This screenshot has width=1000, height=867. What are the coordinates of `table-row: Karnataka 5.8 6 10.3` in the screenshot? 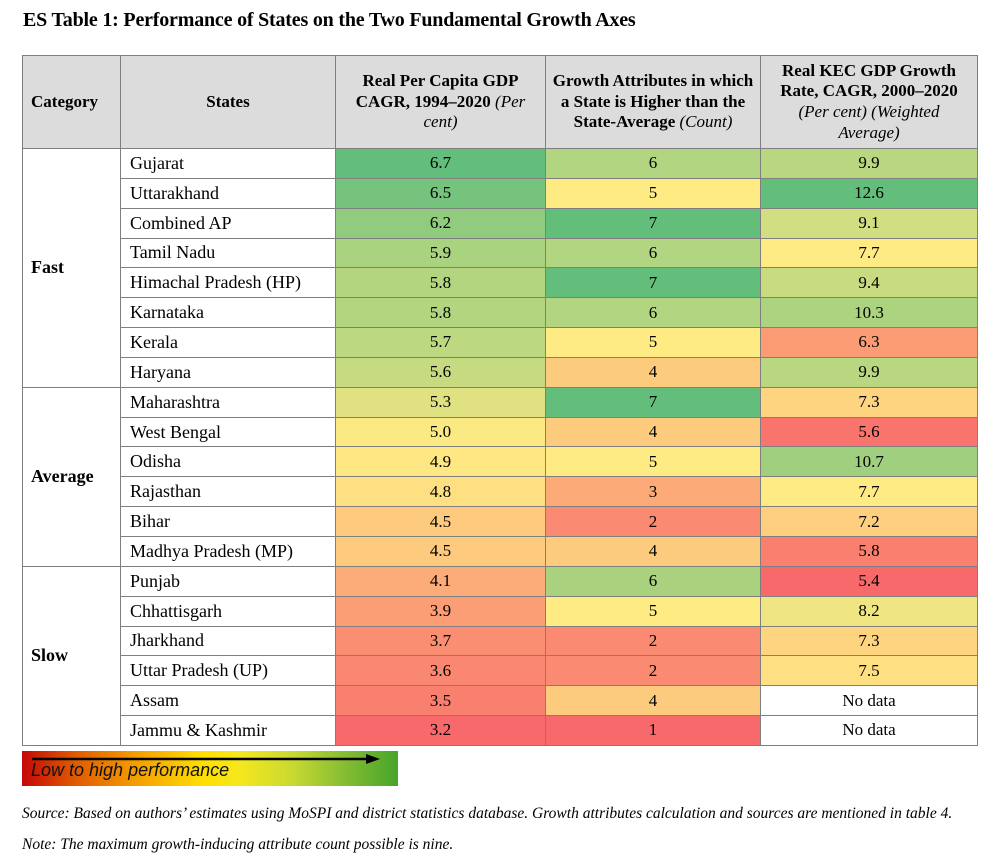 It's located at (500, 313).